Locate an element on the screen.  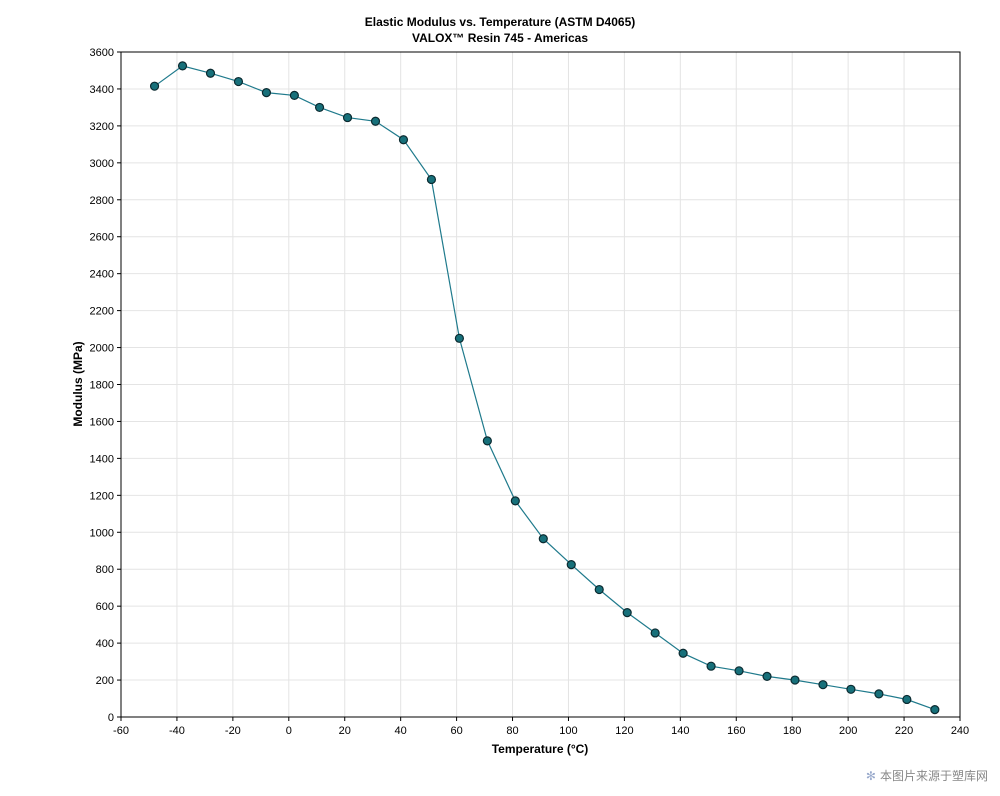
y-tick-label: 800 is located at coordinates (105, 570).